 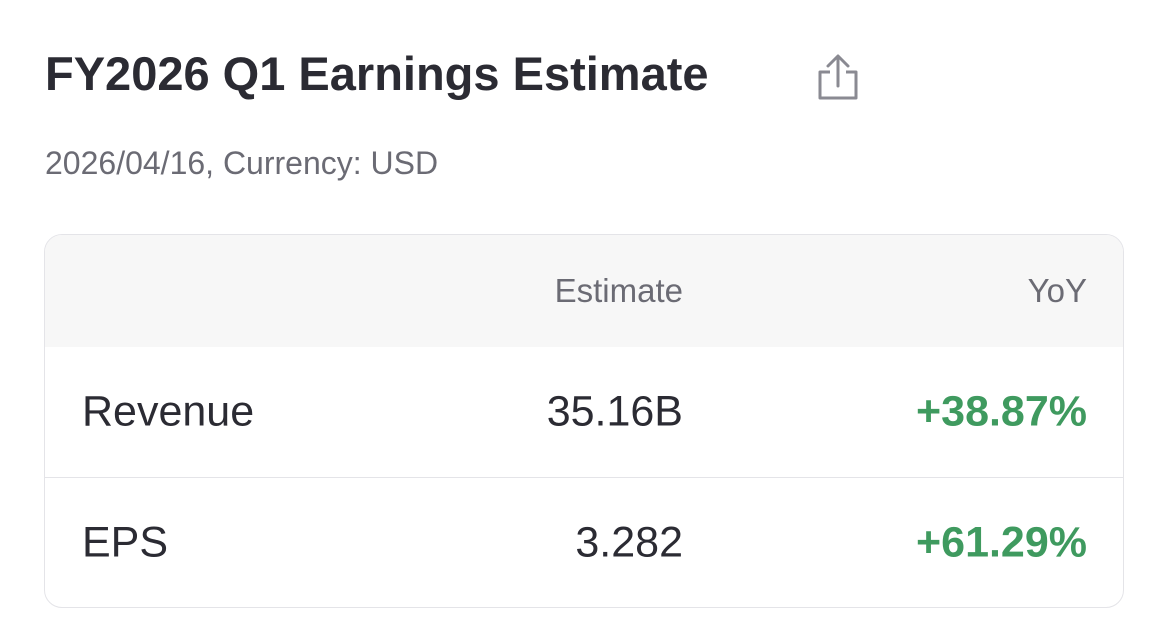 What do you see at coordinates (614, 411) in the screenshot?
I see `estimate-value: 35.16B` at bounding box center [614, 411].